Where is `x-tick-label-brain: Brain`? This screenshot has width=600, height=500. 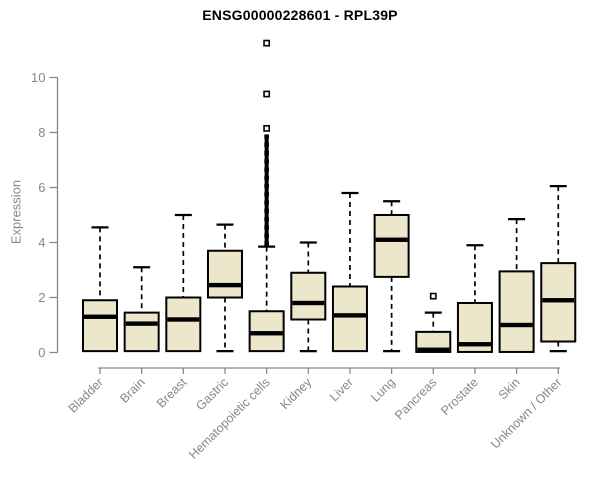
x-tick-label-brain: Brain is located at coordinates (132, 390).